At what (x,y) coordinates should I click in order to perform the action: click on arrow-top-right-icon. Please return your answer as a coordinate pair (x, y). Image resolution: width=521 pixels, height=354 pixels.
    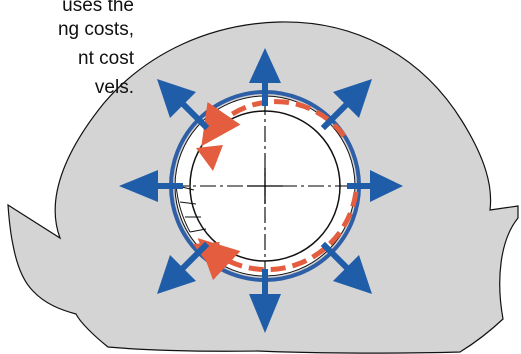
    Looking at the image, I should click on (352, 98).